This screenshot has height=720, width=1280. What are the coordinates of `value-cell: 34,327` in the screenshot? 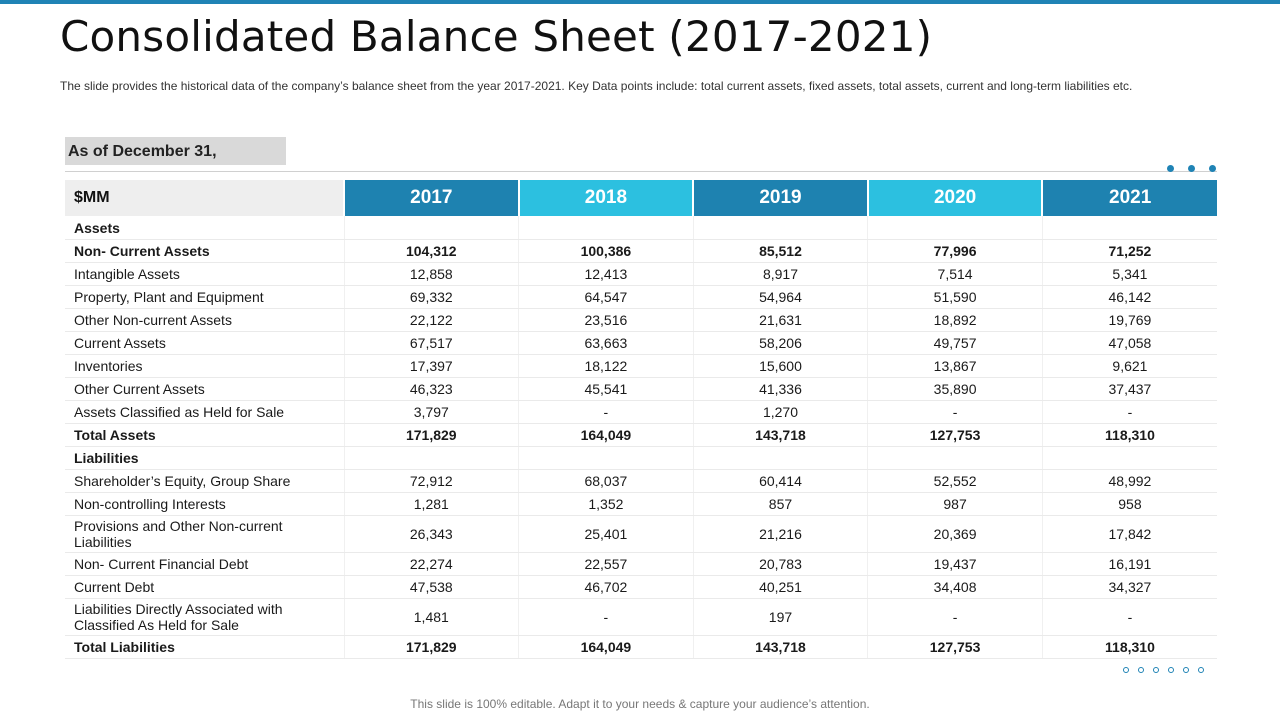 It's located at (1129, 587).